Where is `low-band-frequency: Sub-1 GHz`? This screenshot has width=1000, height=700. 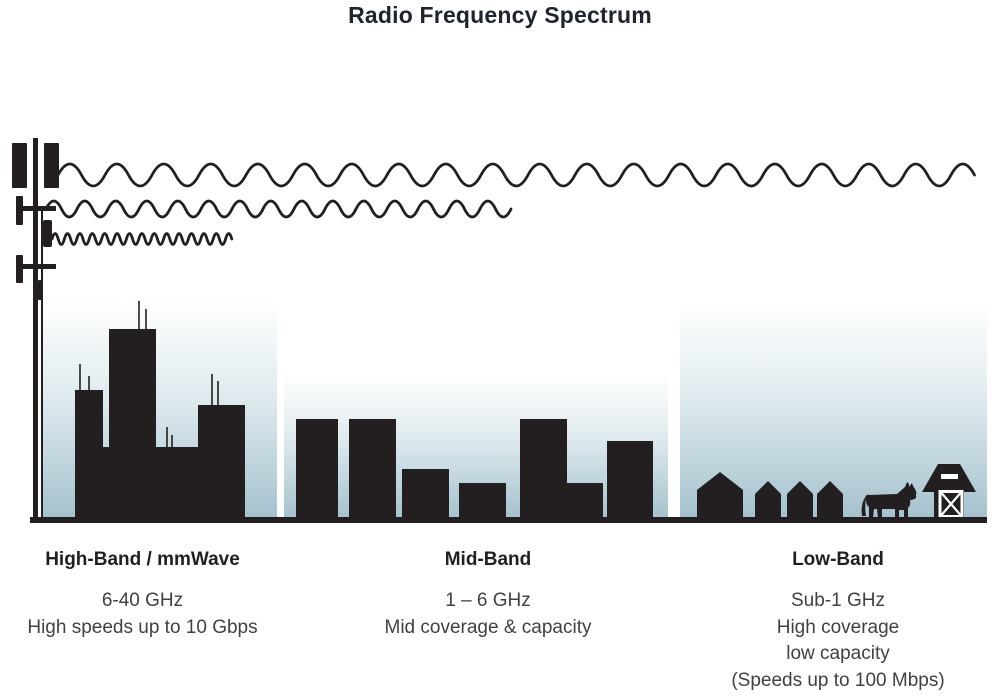
low-band-frequency: Sub-1 GHz is located at coordinates (838, 600).